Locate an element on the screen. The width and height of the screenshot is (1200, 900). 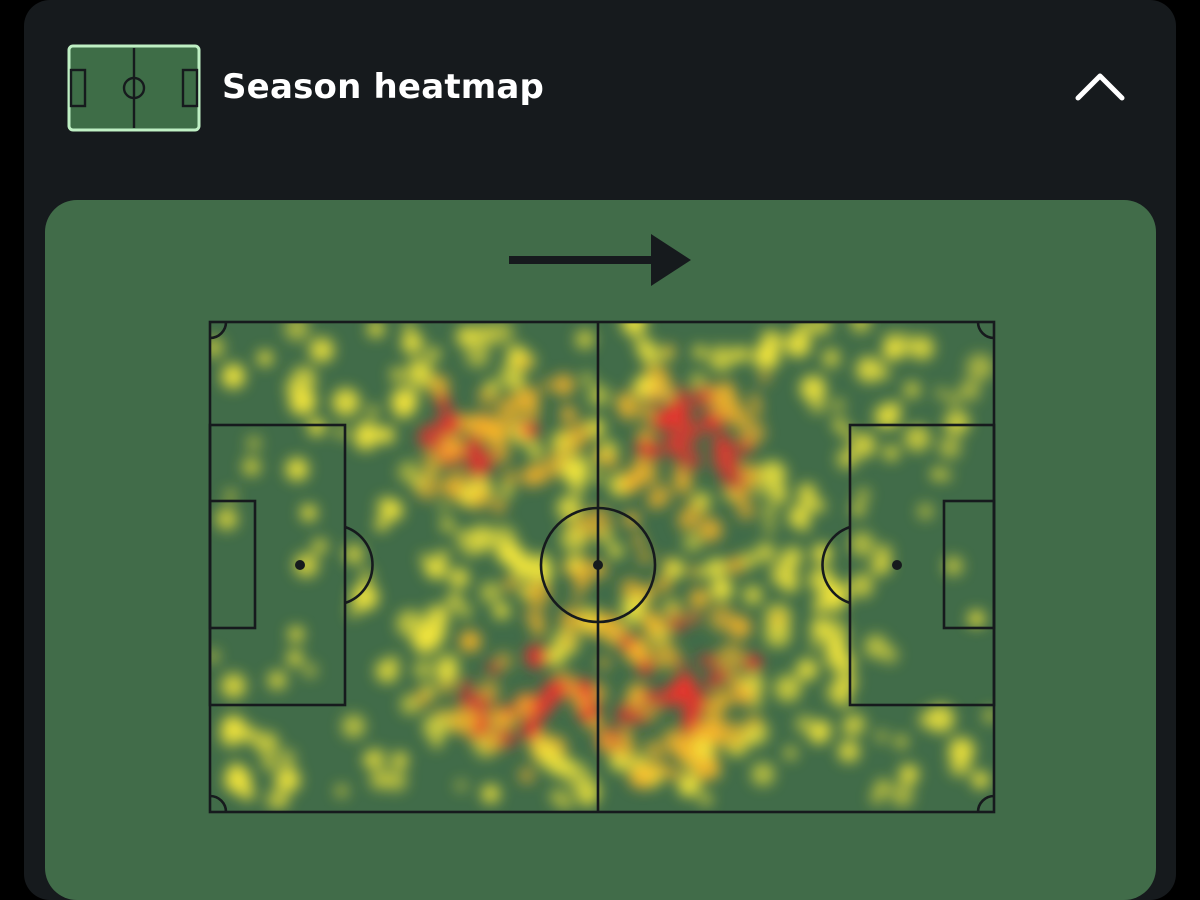
card-header: Season heatmap is located at coordinates (600, 88).